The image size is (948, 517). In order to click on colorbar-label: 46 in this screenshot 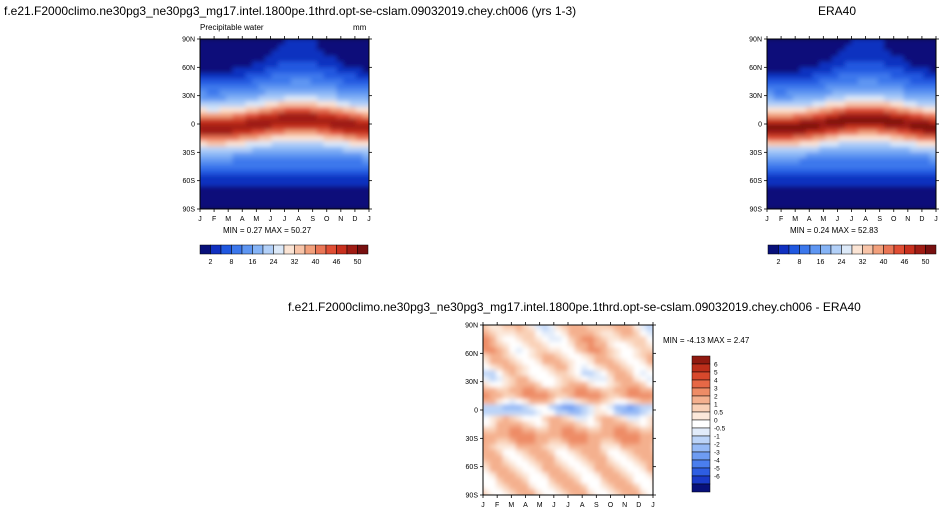, I will do `click(905, 262)`.